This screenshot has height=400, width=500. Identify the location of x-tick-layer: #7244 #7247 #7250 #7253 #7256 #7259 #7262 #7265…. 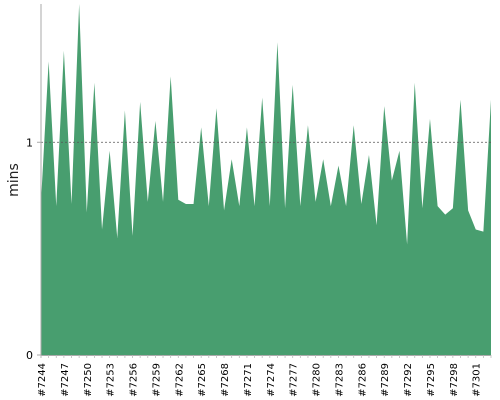
(264, 376).